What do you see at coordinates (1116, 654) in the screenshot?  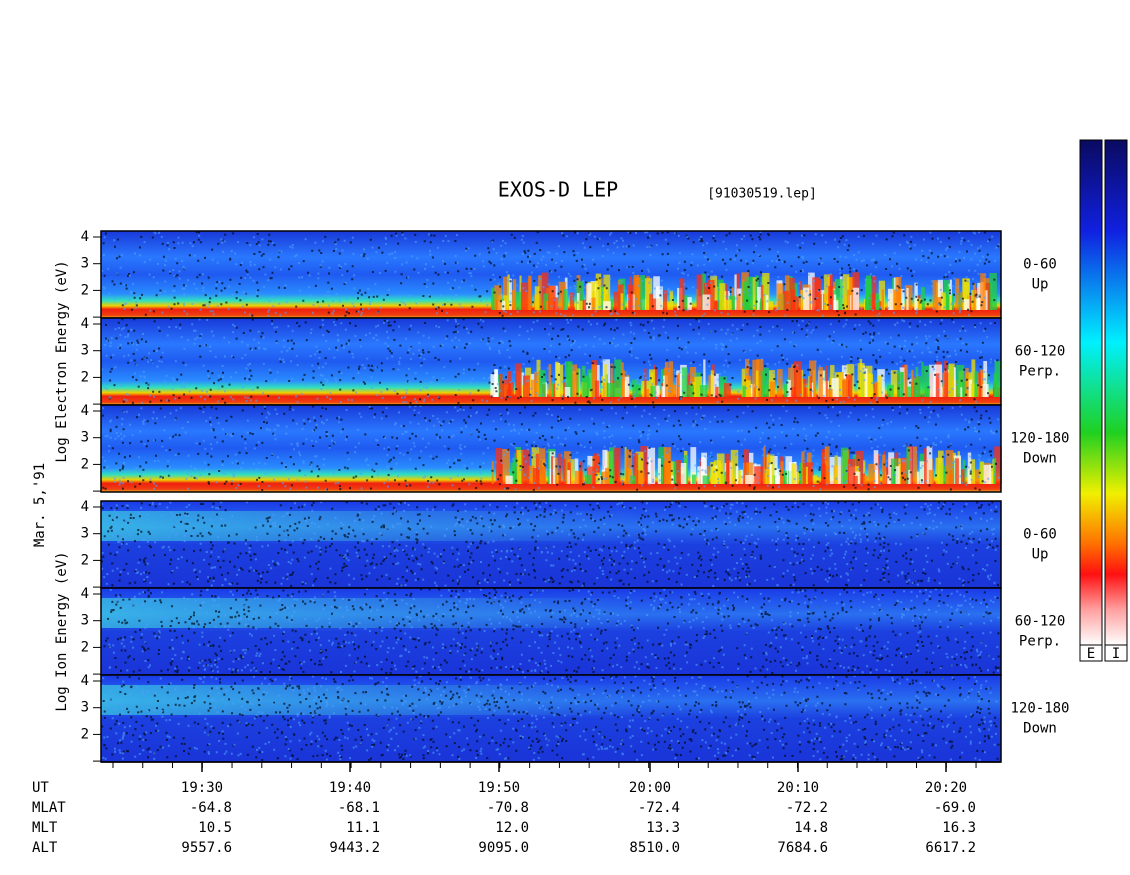 I see `colorbar-label: I` at bounding box center [1116, 654].